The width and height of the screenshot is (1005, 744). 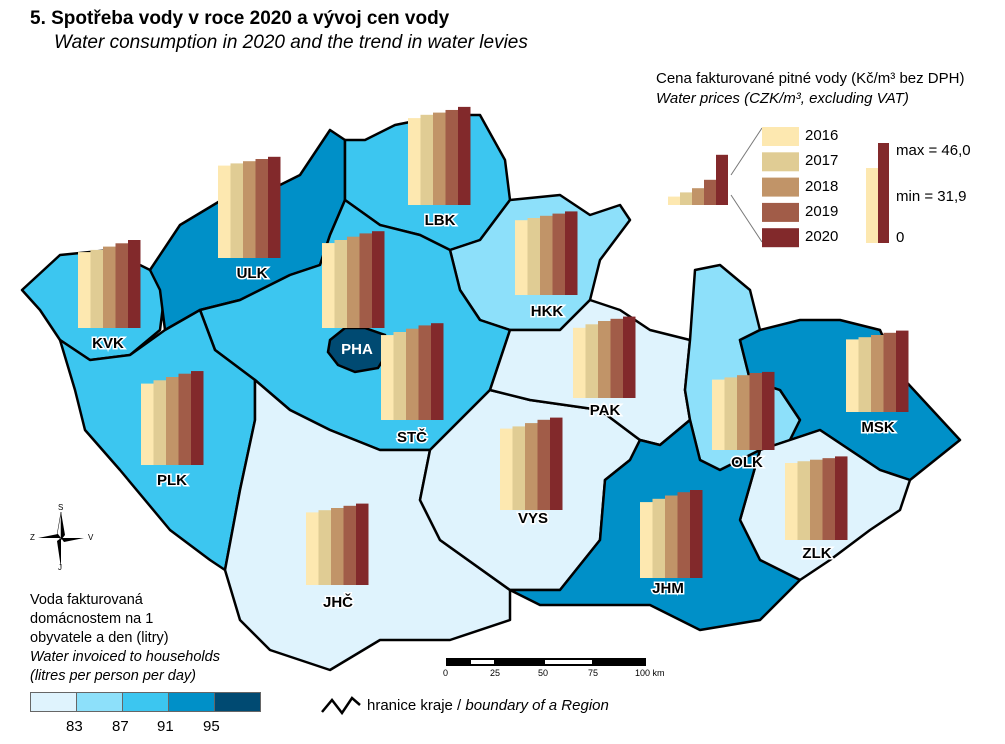 What do you see at coordinates (593, 673) in the screenshot?
I see `scale-tick: 75` at bounding box center [593, 673].